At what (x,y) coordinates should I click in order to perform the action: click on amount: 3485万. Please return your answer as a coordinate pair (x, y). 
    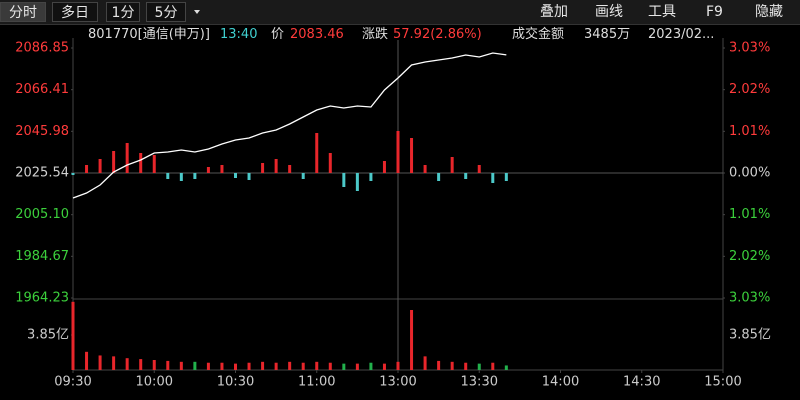
    Looking at the image, I should click on (607, 34).